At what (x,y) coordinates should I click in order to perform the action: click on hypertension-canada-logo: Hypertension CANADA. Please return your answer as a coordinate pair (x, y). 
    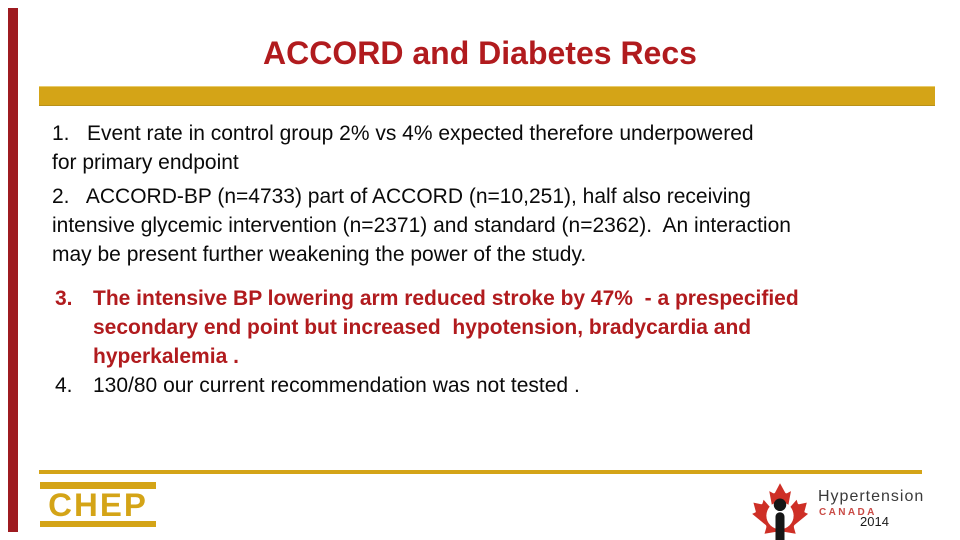
    Looking at the image, I should click on (846, 510).